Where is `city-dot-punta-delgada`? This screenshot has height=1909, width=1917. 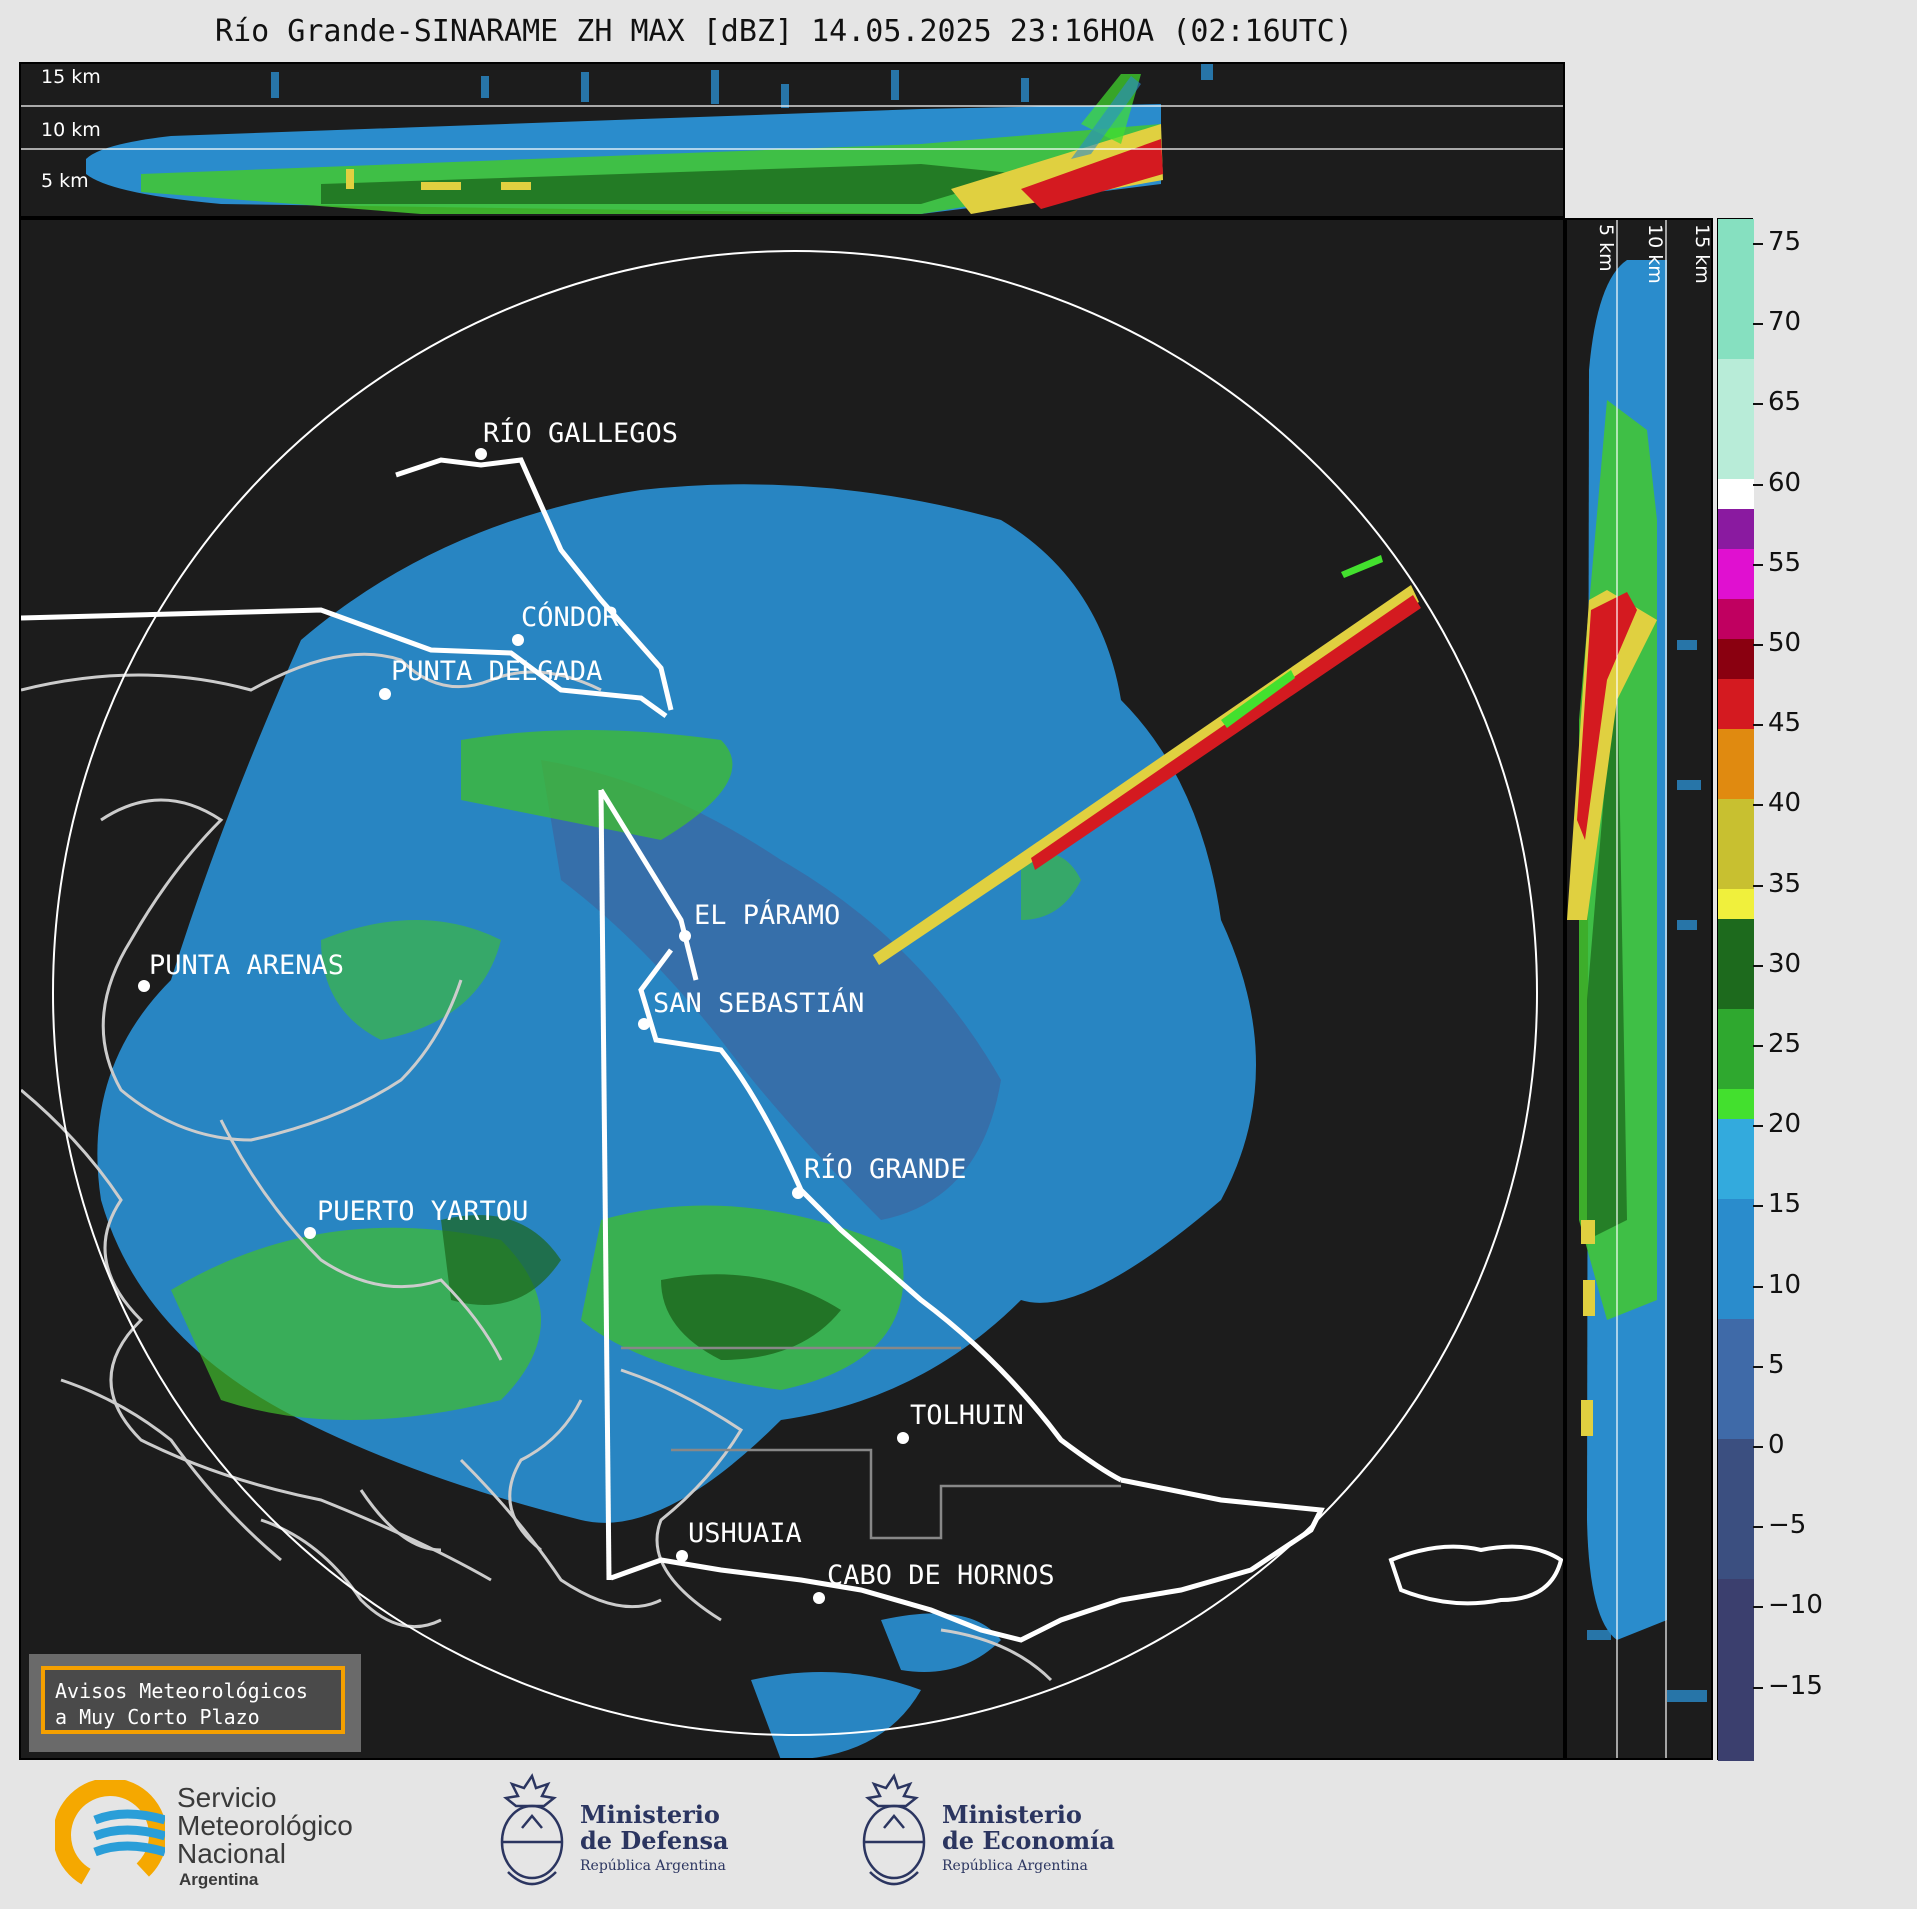
city-dot-punta-delgada is located at coordinates (385, 694).